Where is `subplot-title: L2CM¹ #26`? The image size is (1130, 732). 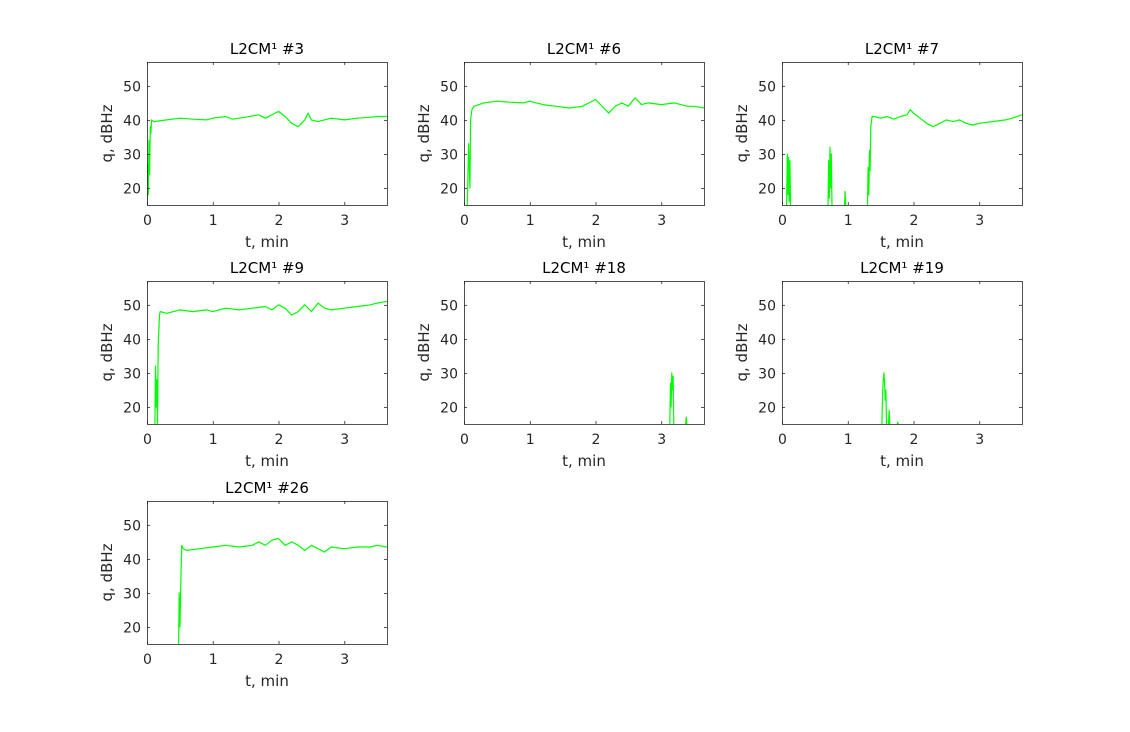 subplot-title: L2CM¹ #26 is located at coordinates (267, 488).